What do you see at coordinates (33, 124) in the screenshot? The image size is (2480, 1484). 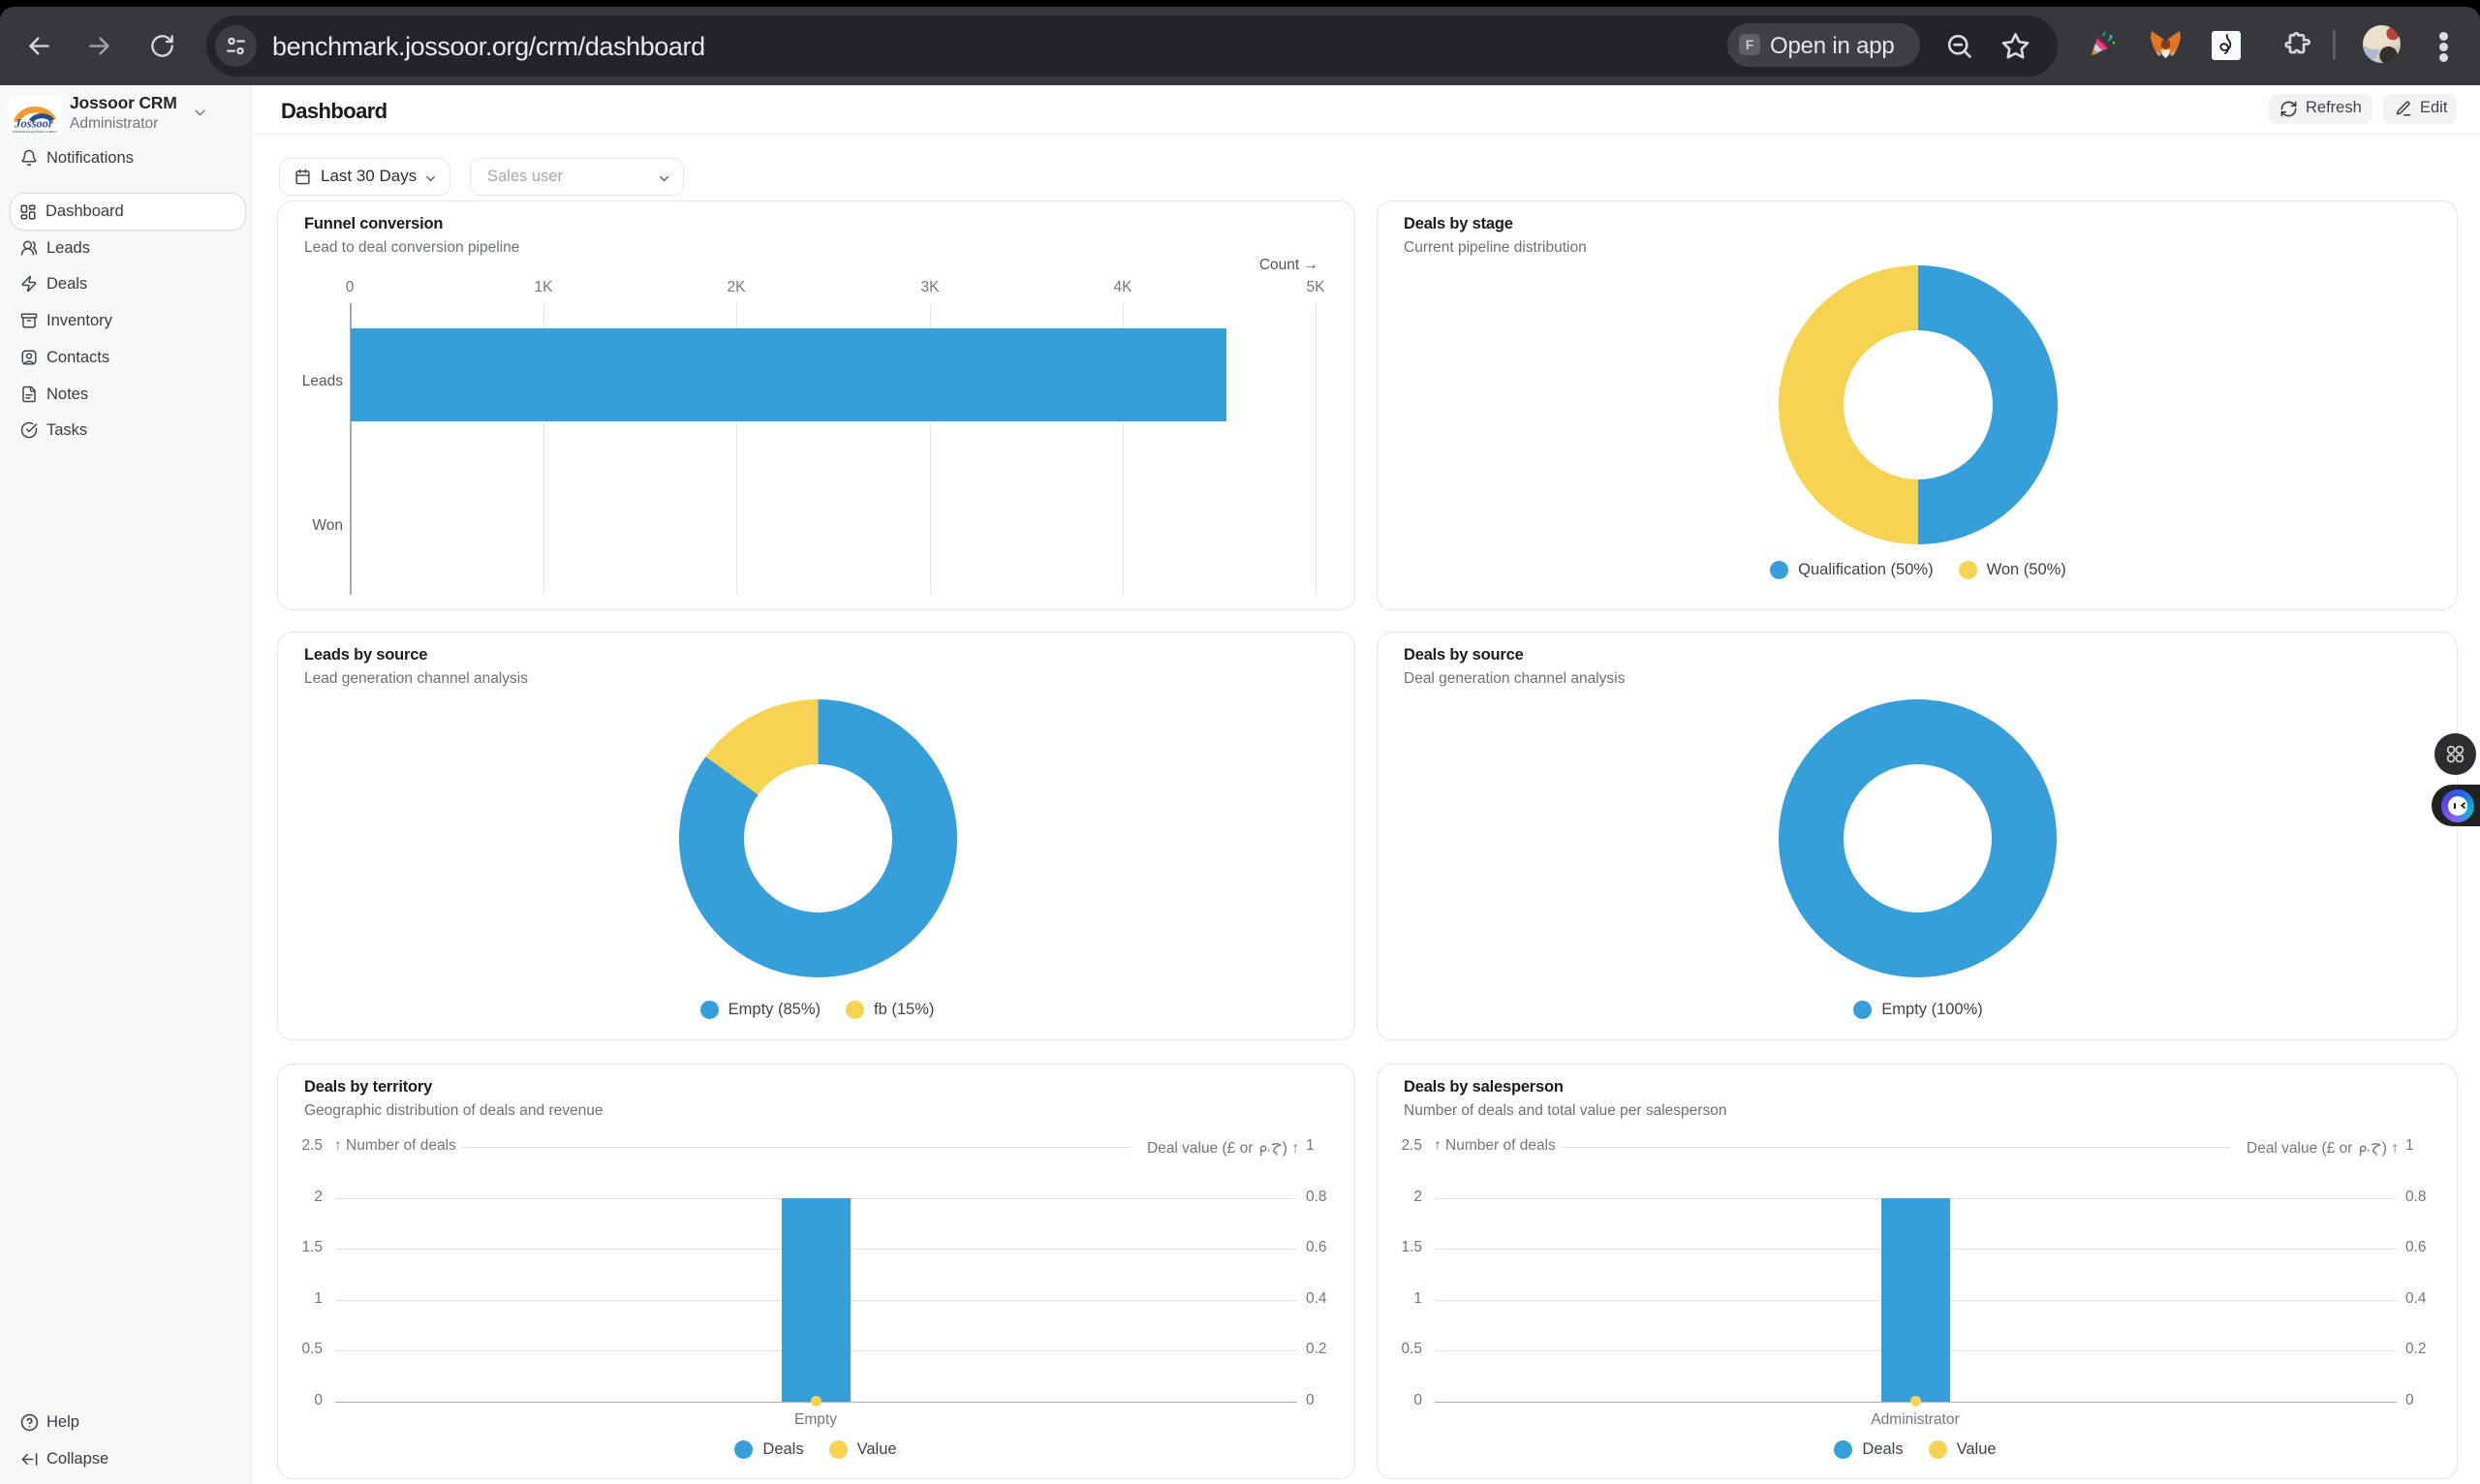 I see `svg-text: Jossoor` at bounding box center [33, 124].